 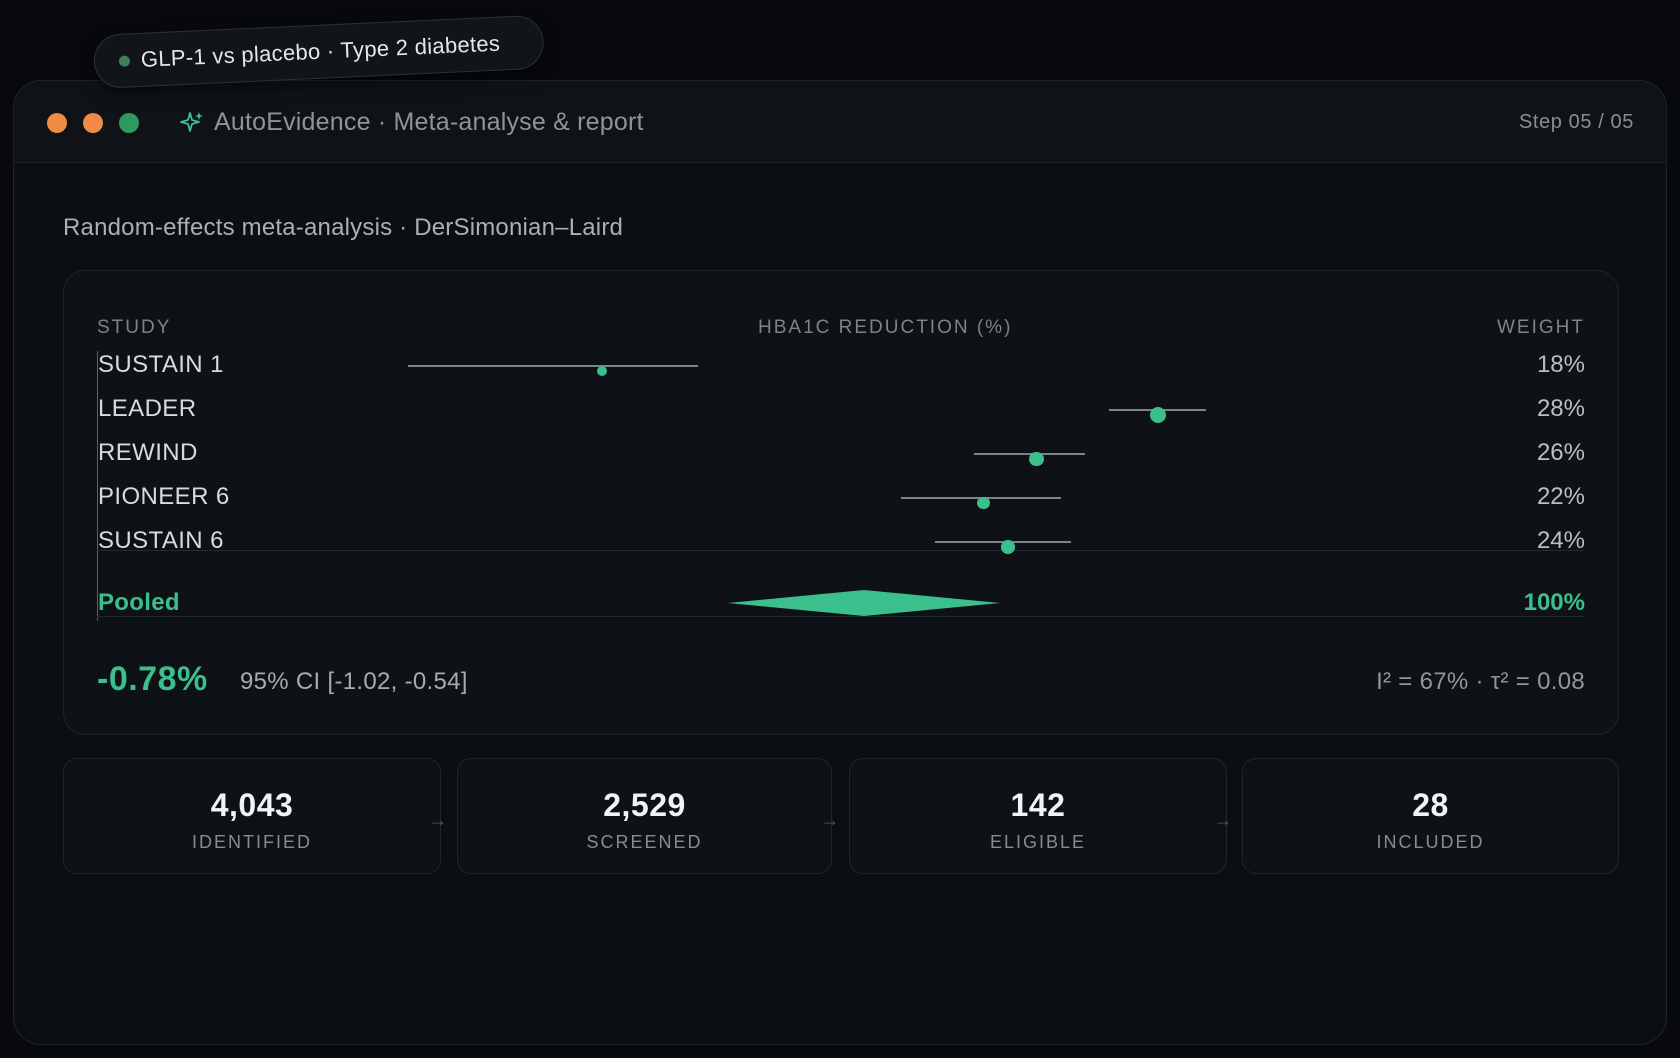 What do you see at coordinates (354, 681) in the screenshot?
I see `pooled-confidence-interval: 95% CI [-1.02, -0.54]` at bounding box center [354, 681].